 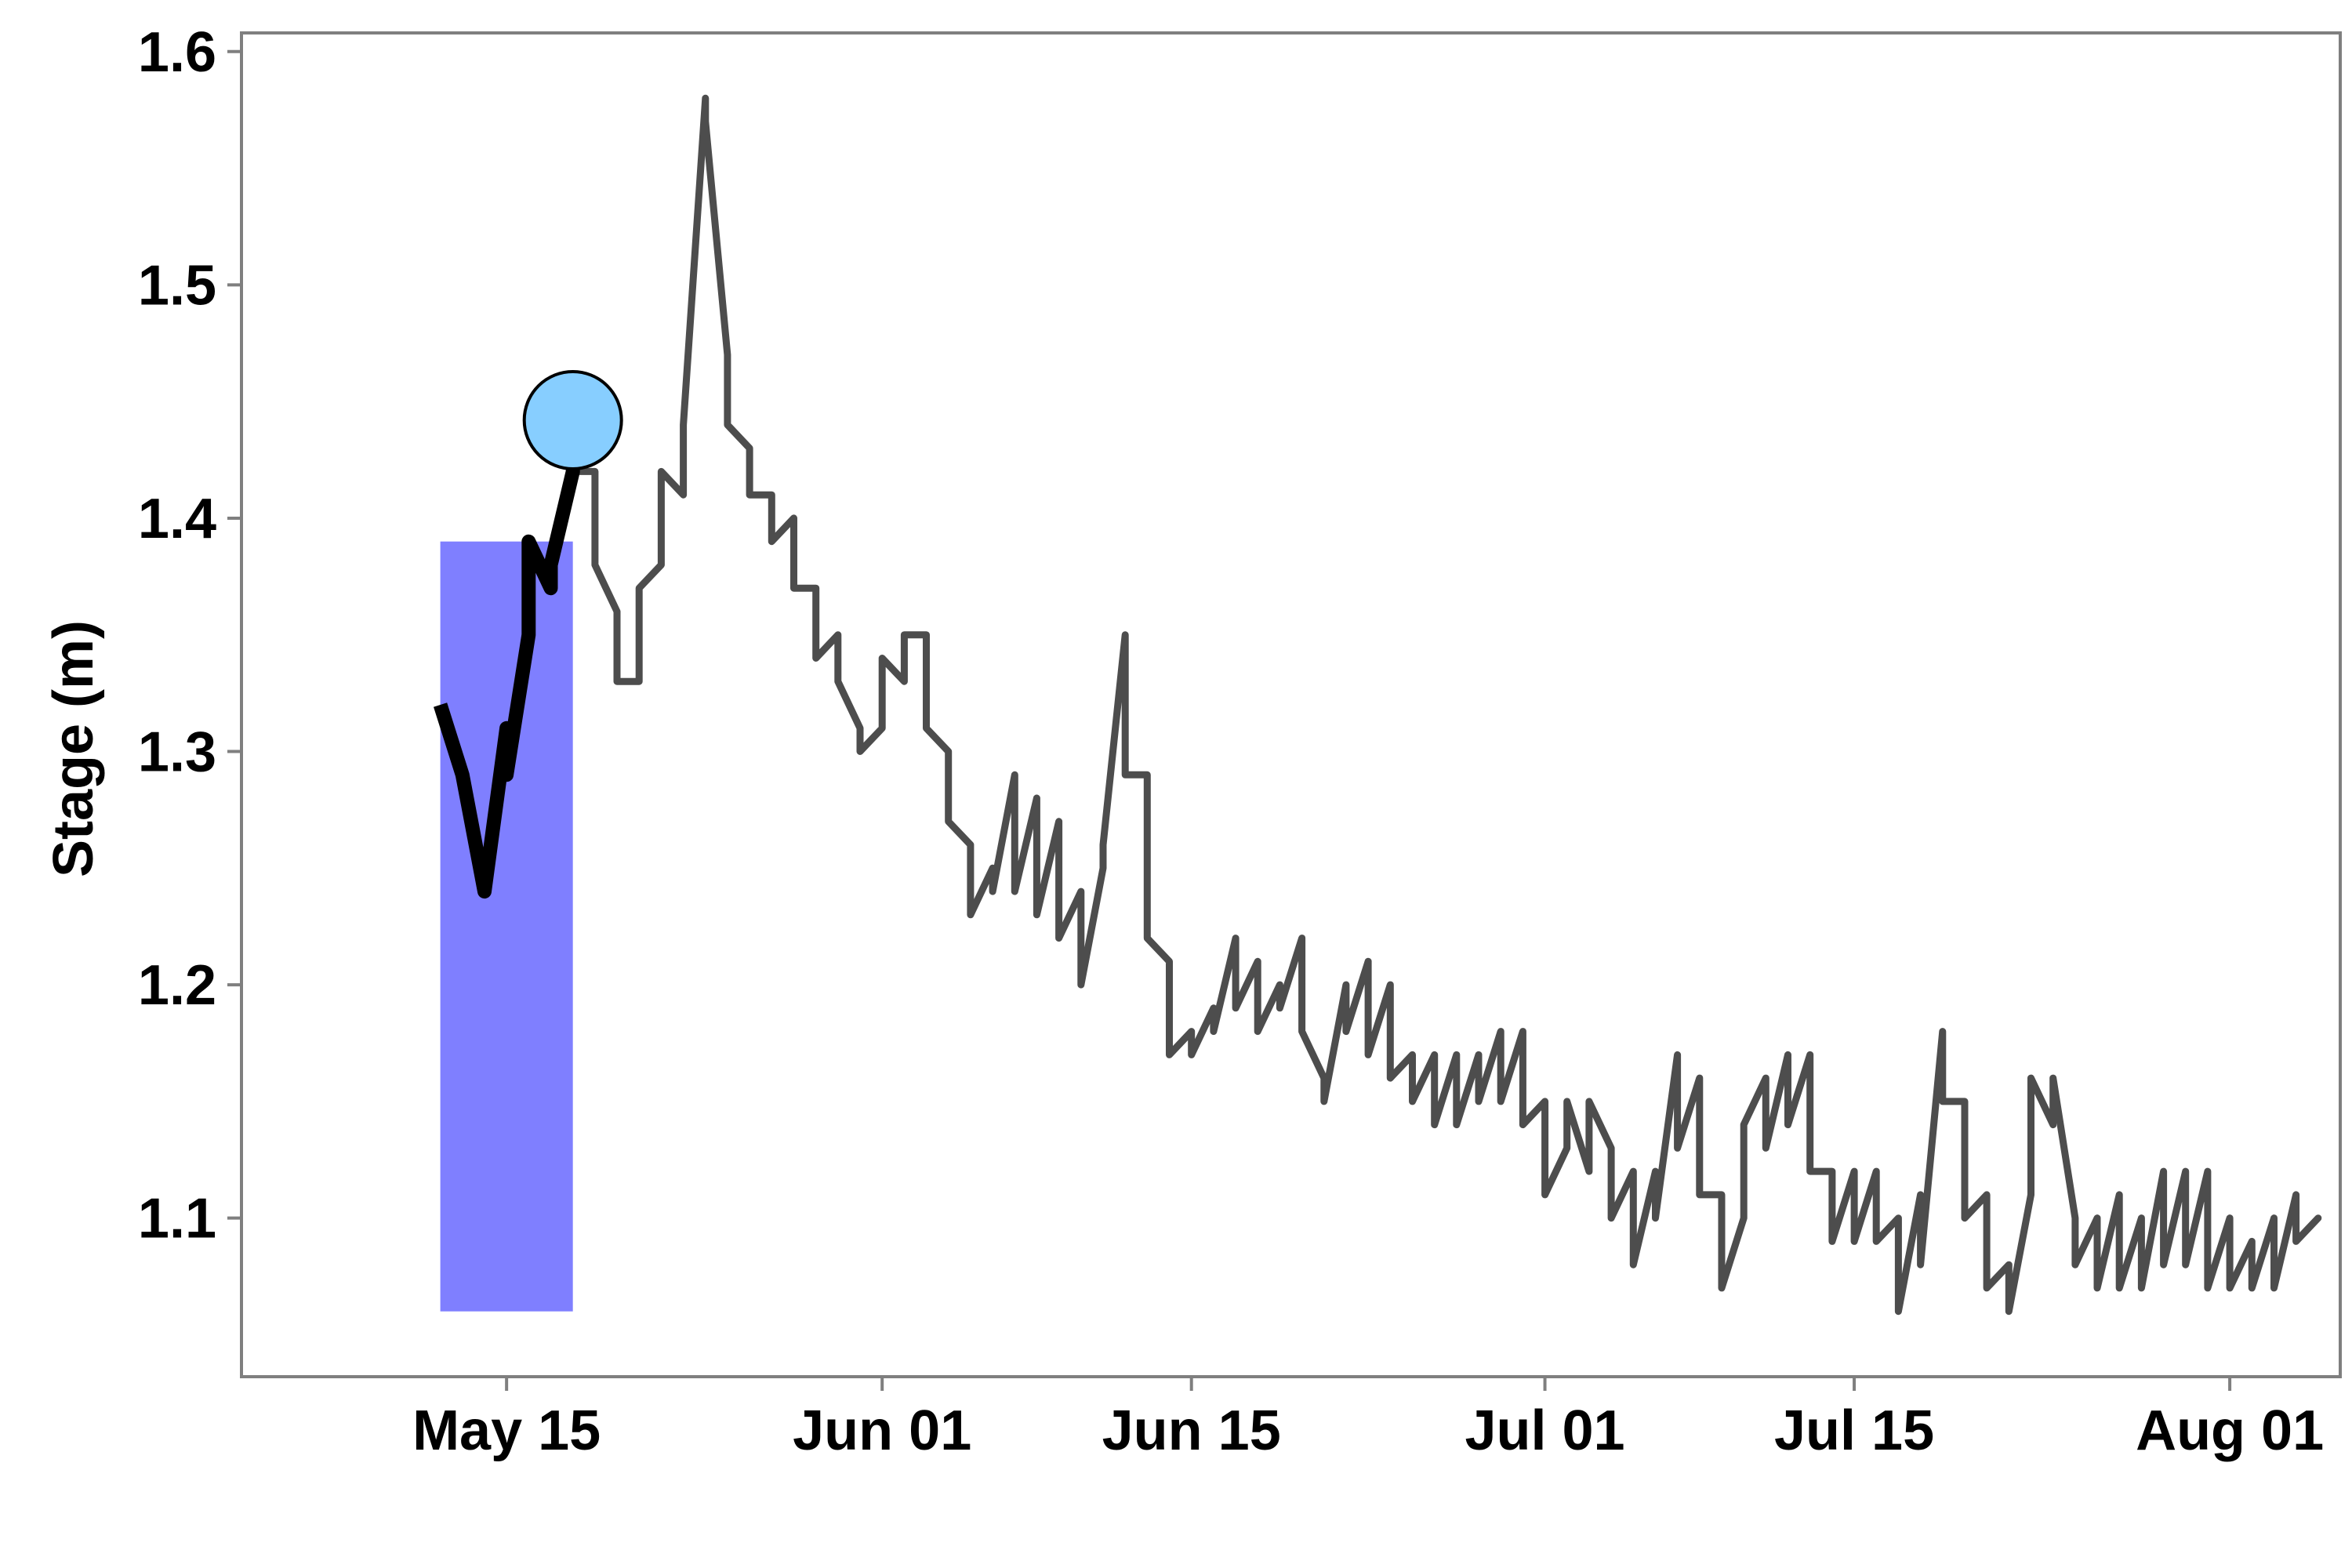 I want to click on x-tick-label: Jul 15, so click(x=1854, y=1430).